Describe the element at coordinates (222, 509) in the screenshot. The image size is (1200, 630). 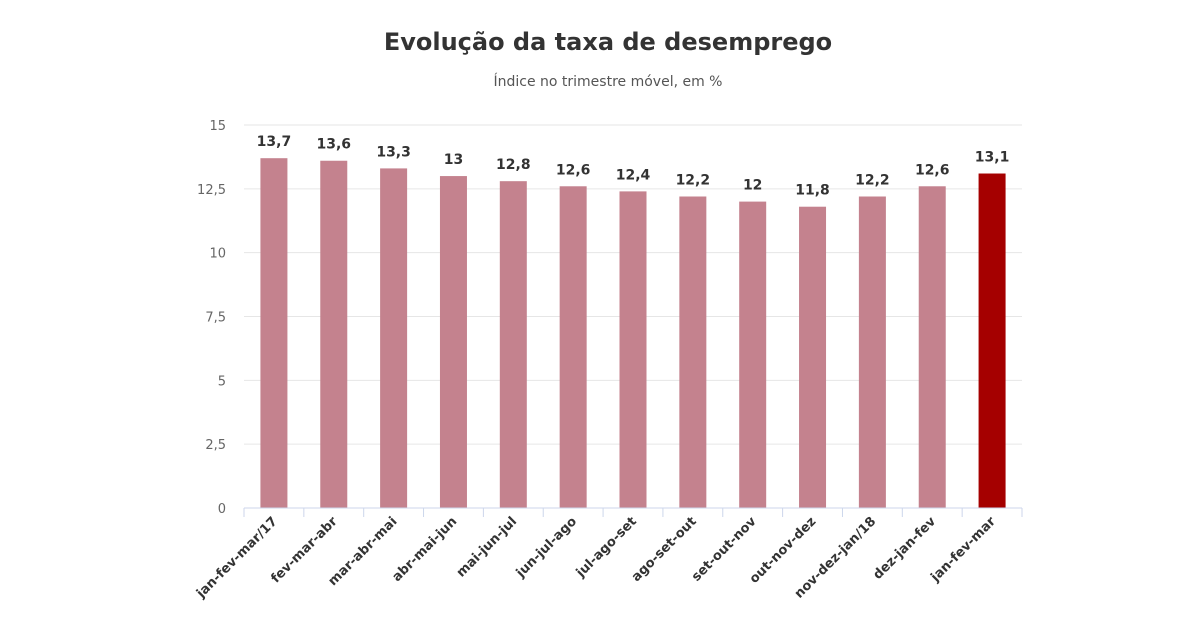
I see `y-tick-label: 0` at that location.